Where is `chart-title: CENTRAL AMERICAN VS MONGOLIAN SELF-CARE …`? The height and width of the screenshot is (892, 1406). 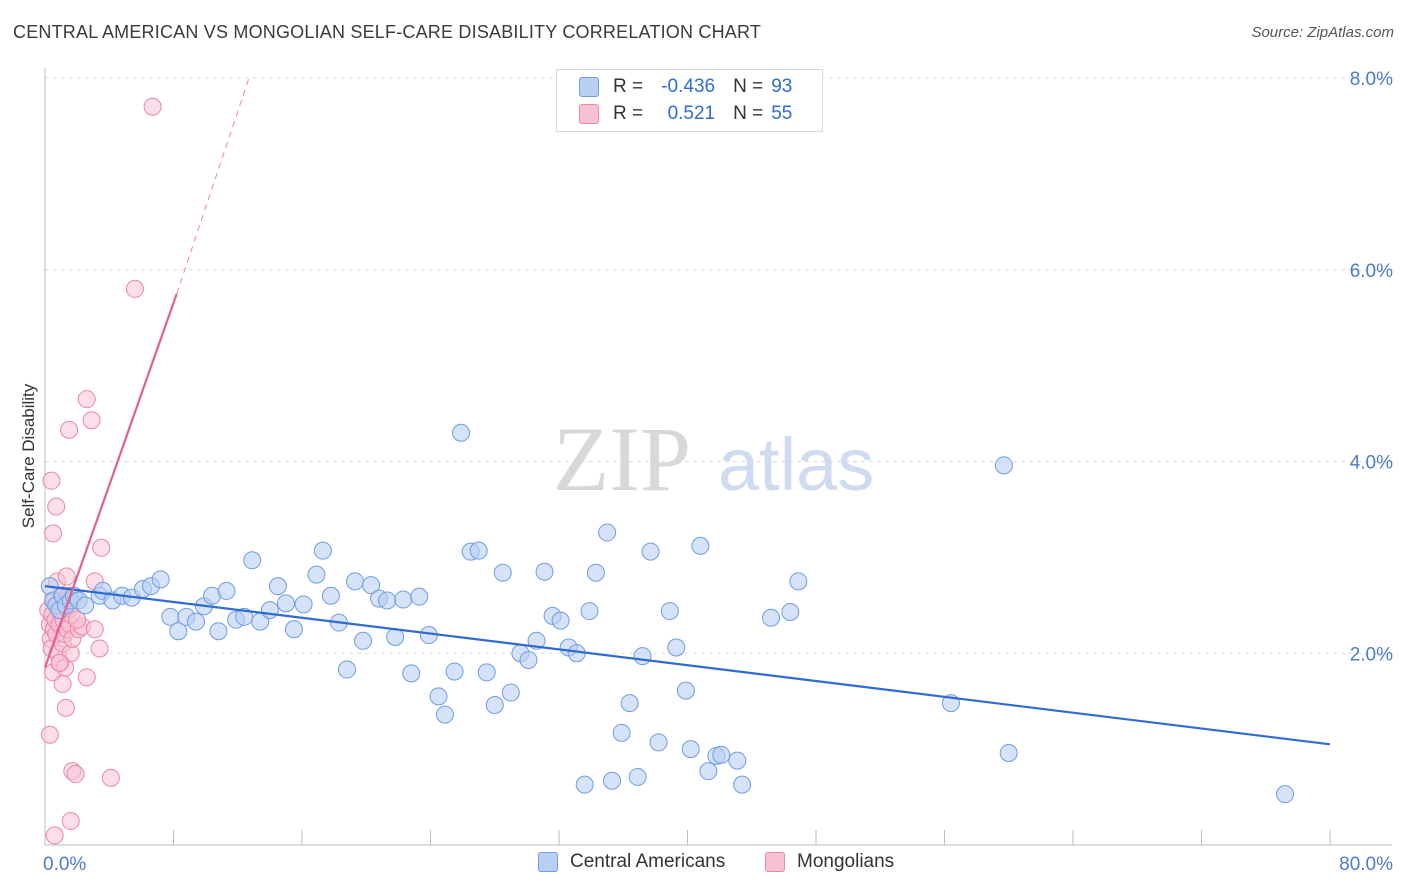 chart-title: CENTRAL AMERICAN VS MONGOLIAN SELF-CARE … is located at coordinates (387, 32).